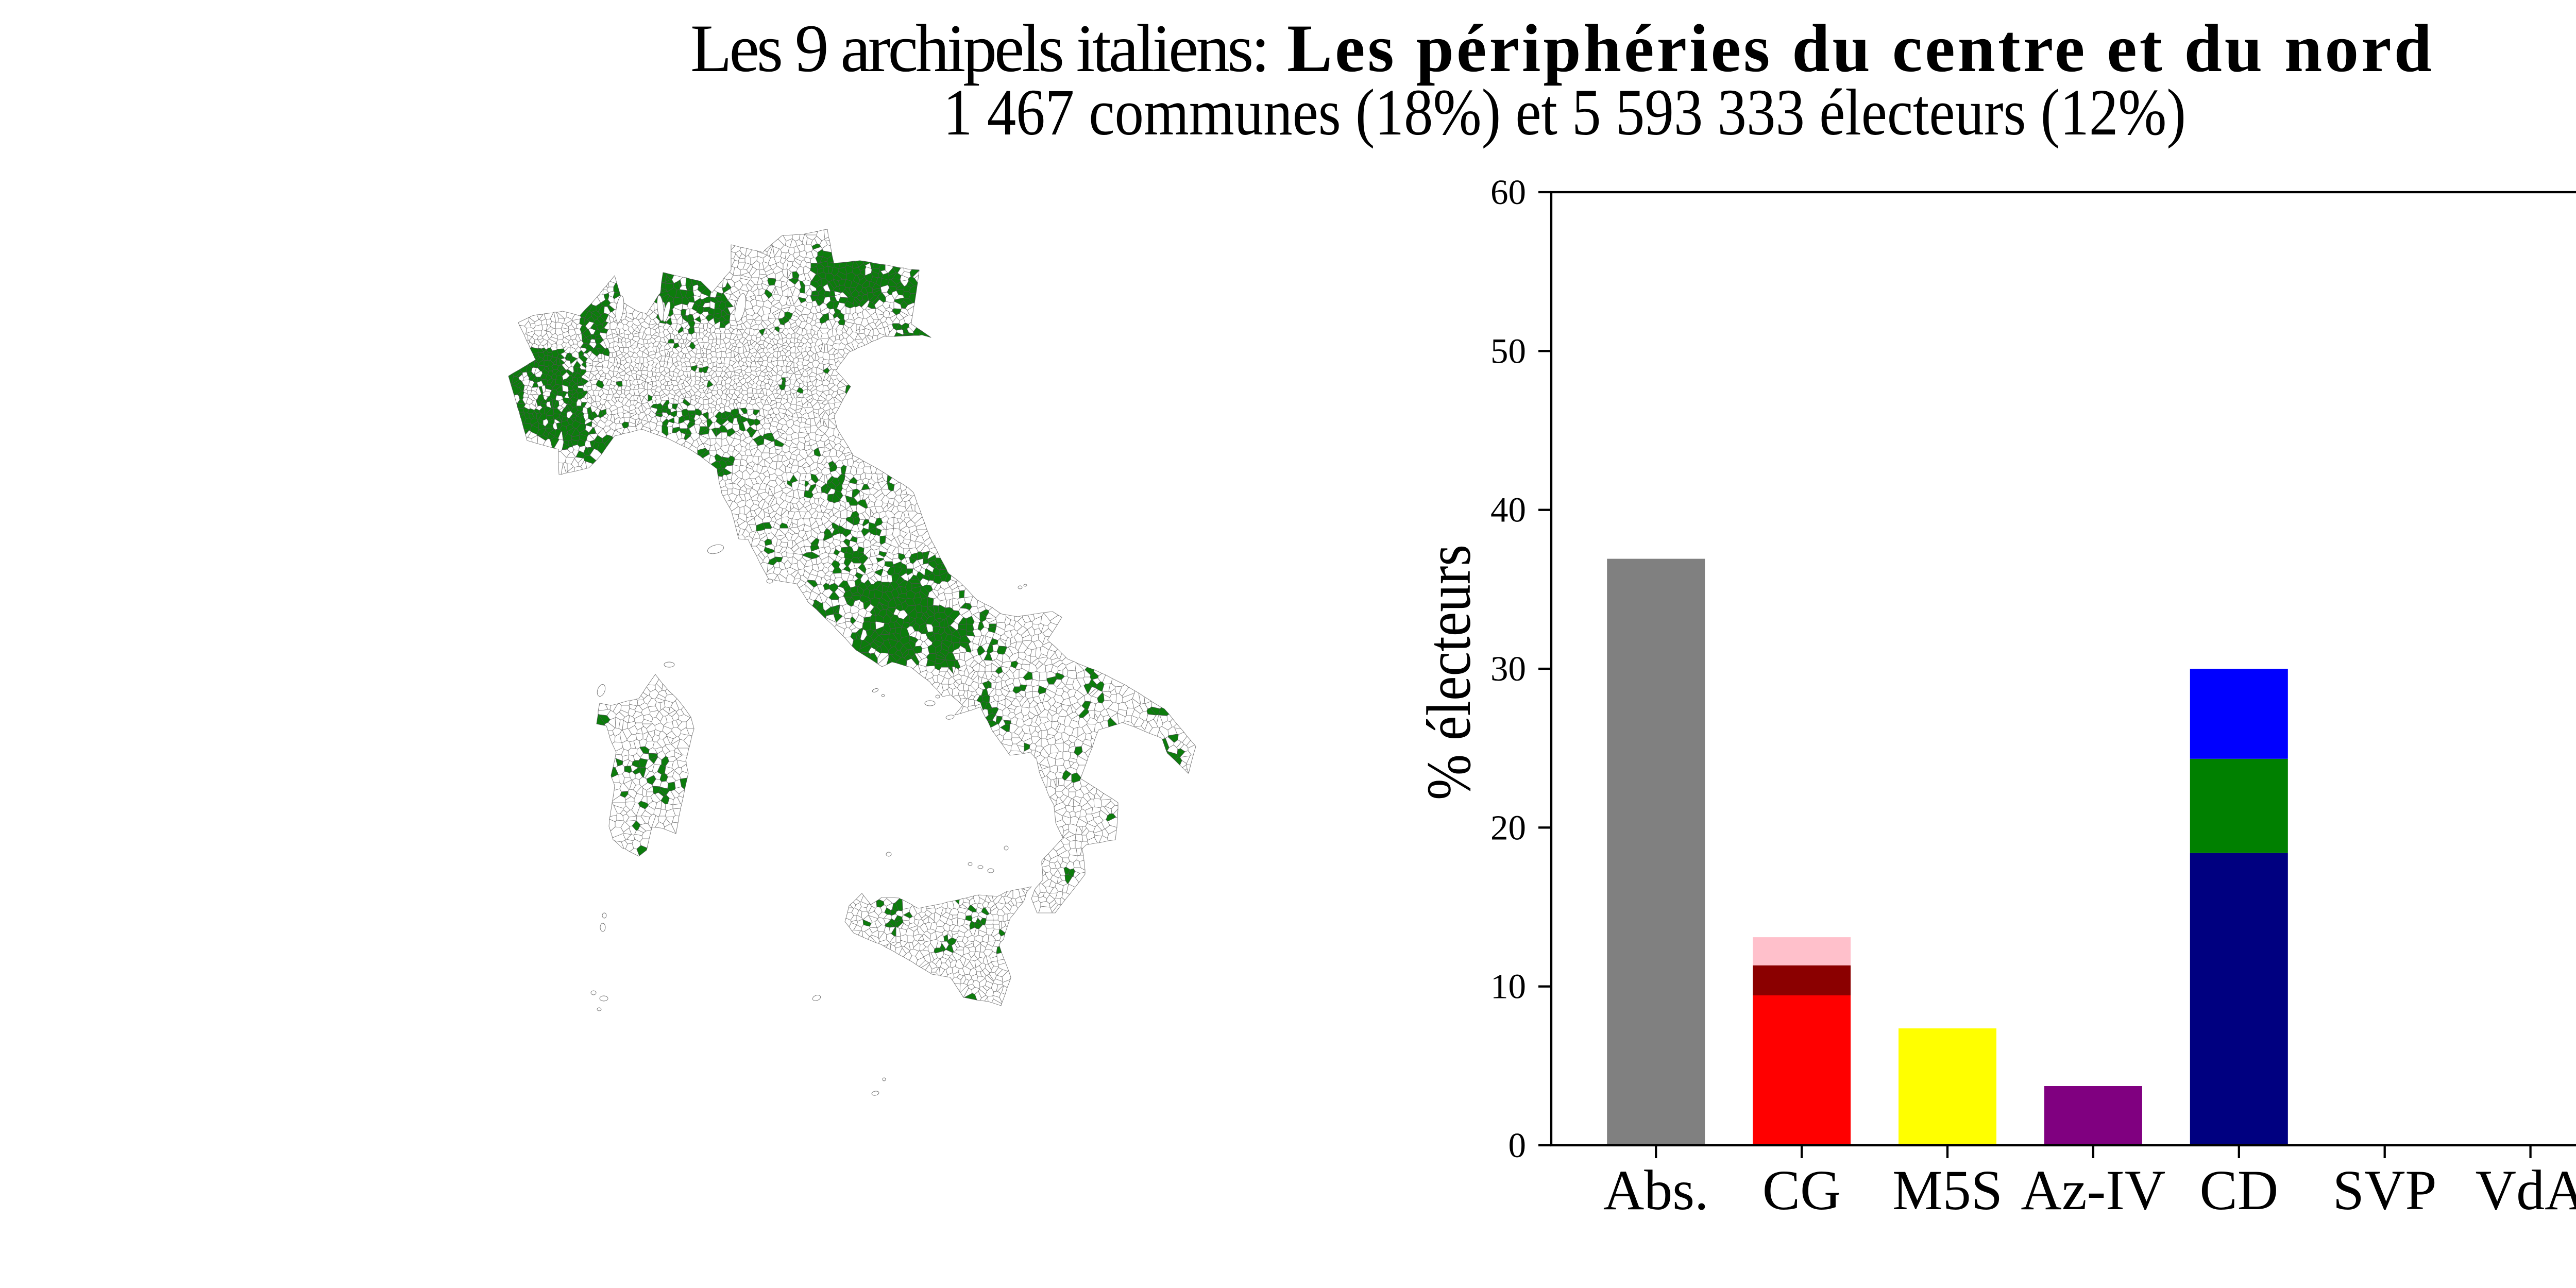 This screenshot has height=1288, width=2576. I want to click on svg-text: % électeurs, so click(1449, 672).